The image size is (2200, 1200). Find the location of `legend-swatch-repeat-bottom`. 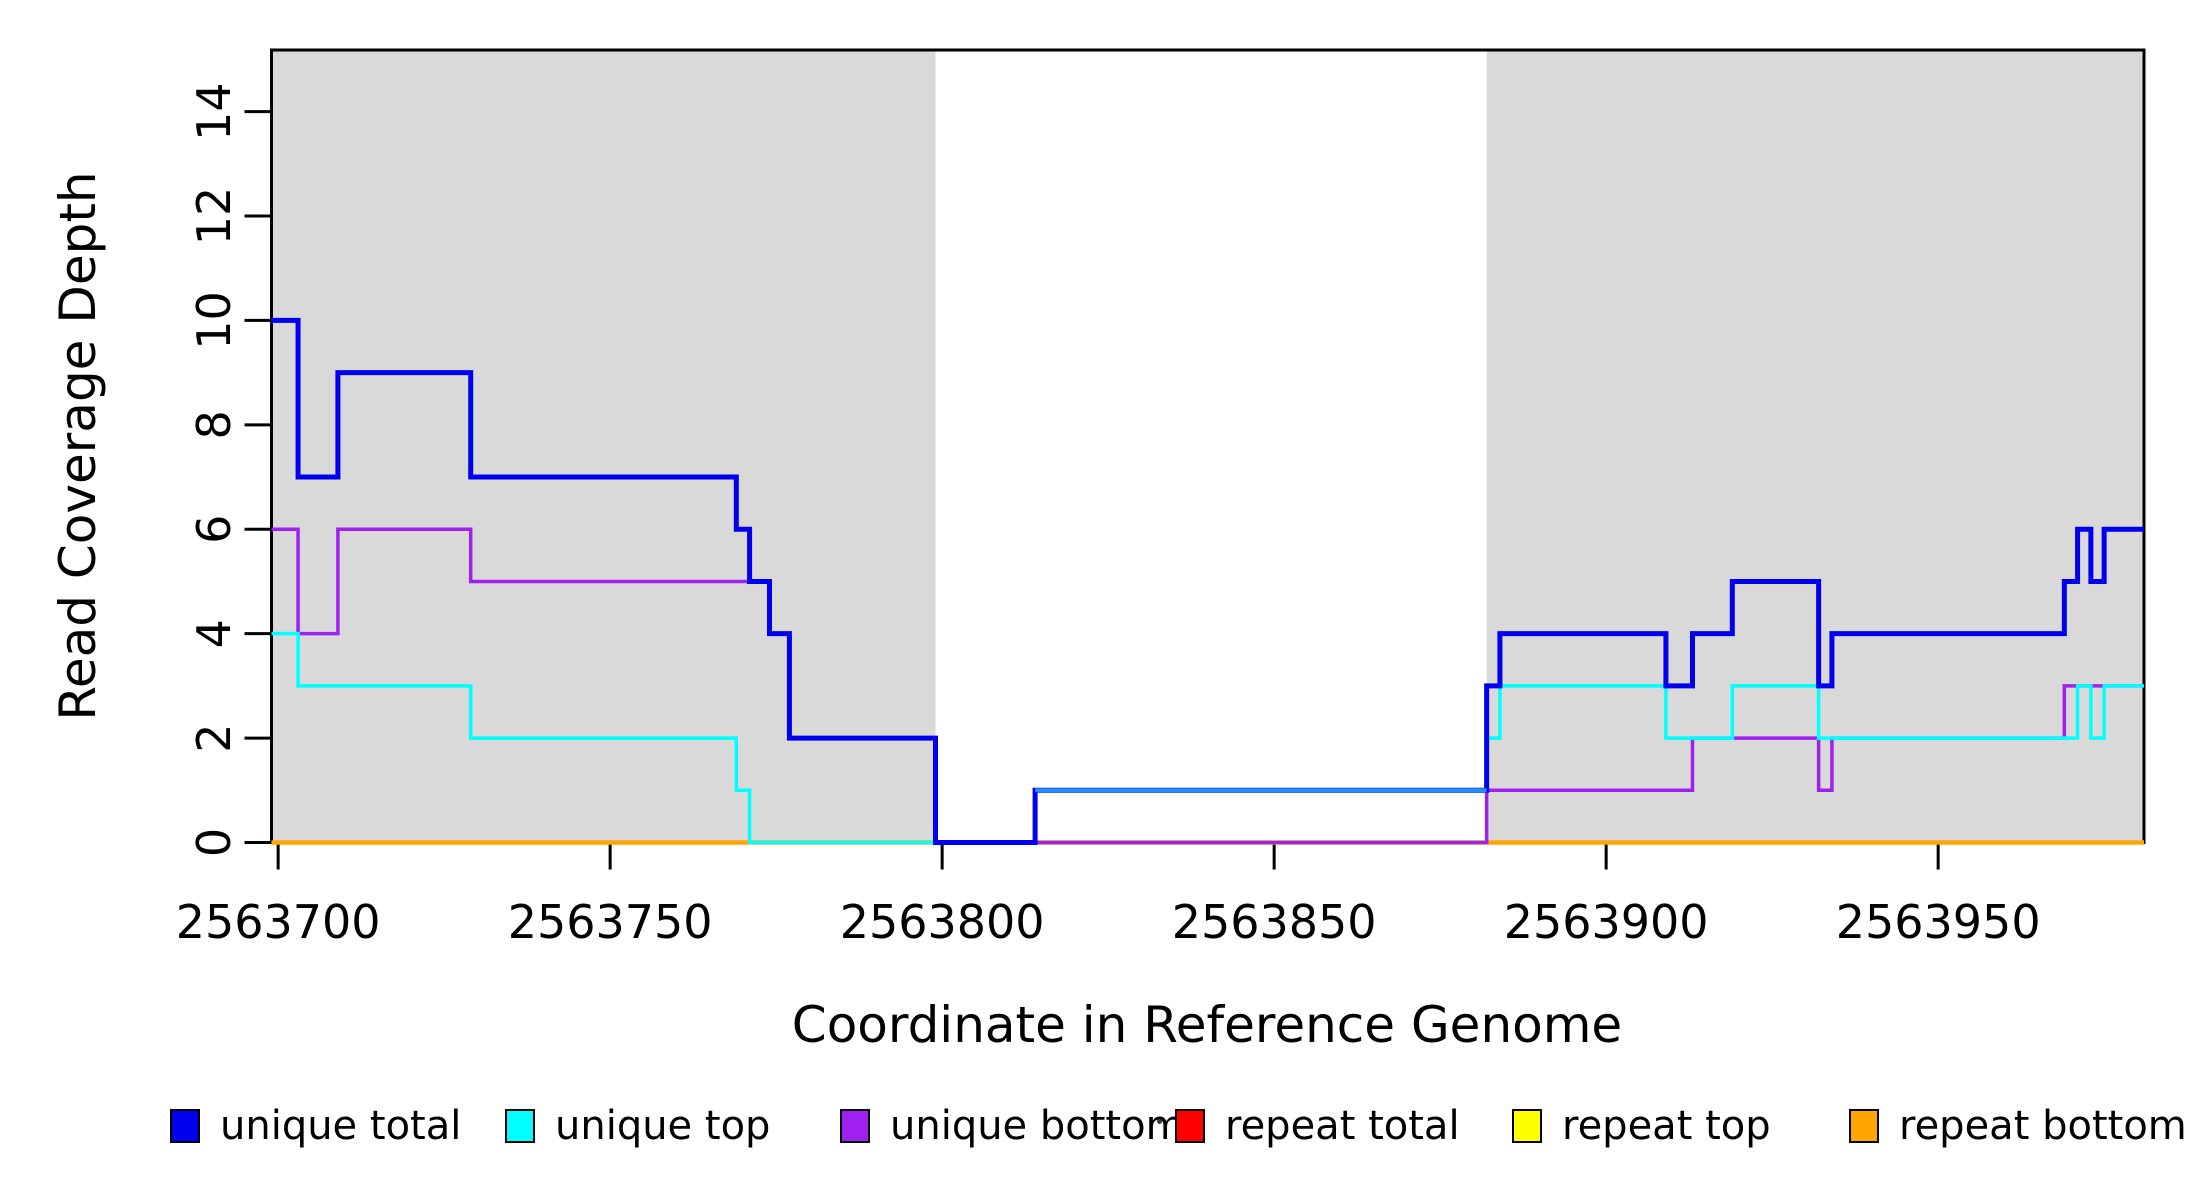

legend-swatch-repeat-bottom is located at coordinates (1864, 1126).